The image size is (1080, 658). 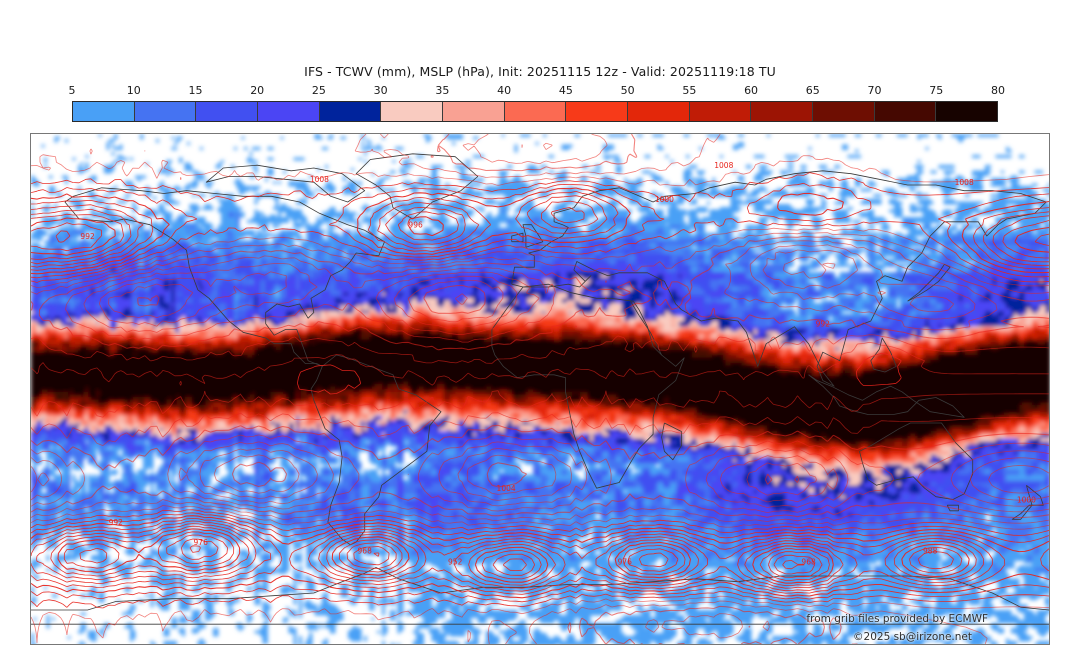 What do you see at coordinates (72, 90) in the screenshot?
I see `colorbar-tick-5: 5` at bounding box center [72, 90].